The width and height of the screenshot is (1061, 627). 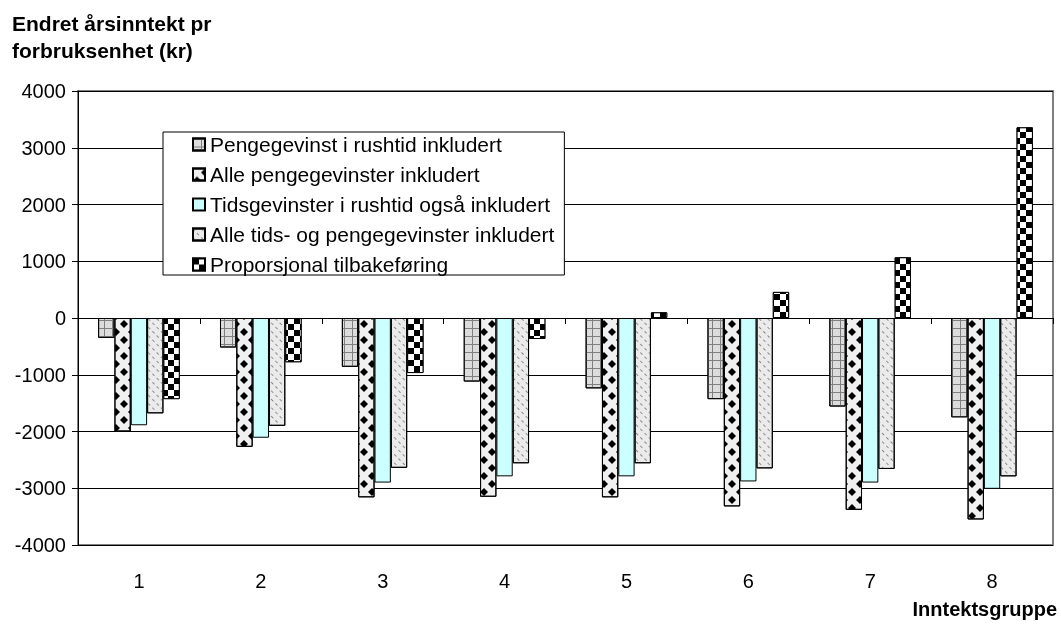 What do you see at coordinates (505, 581) in the screenshot?
I see `x-tick-label: 4` at bounding box center [505, 581].